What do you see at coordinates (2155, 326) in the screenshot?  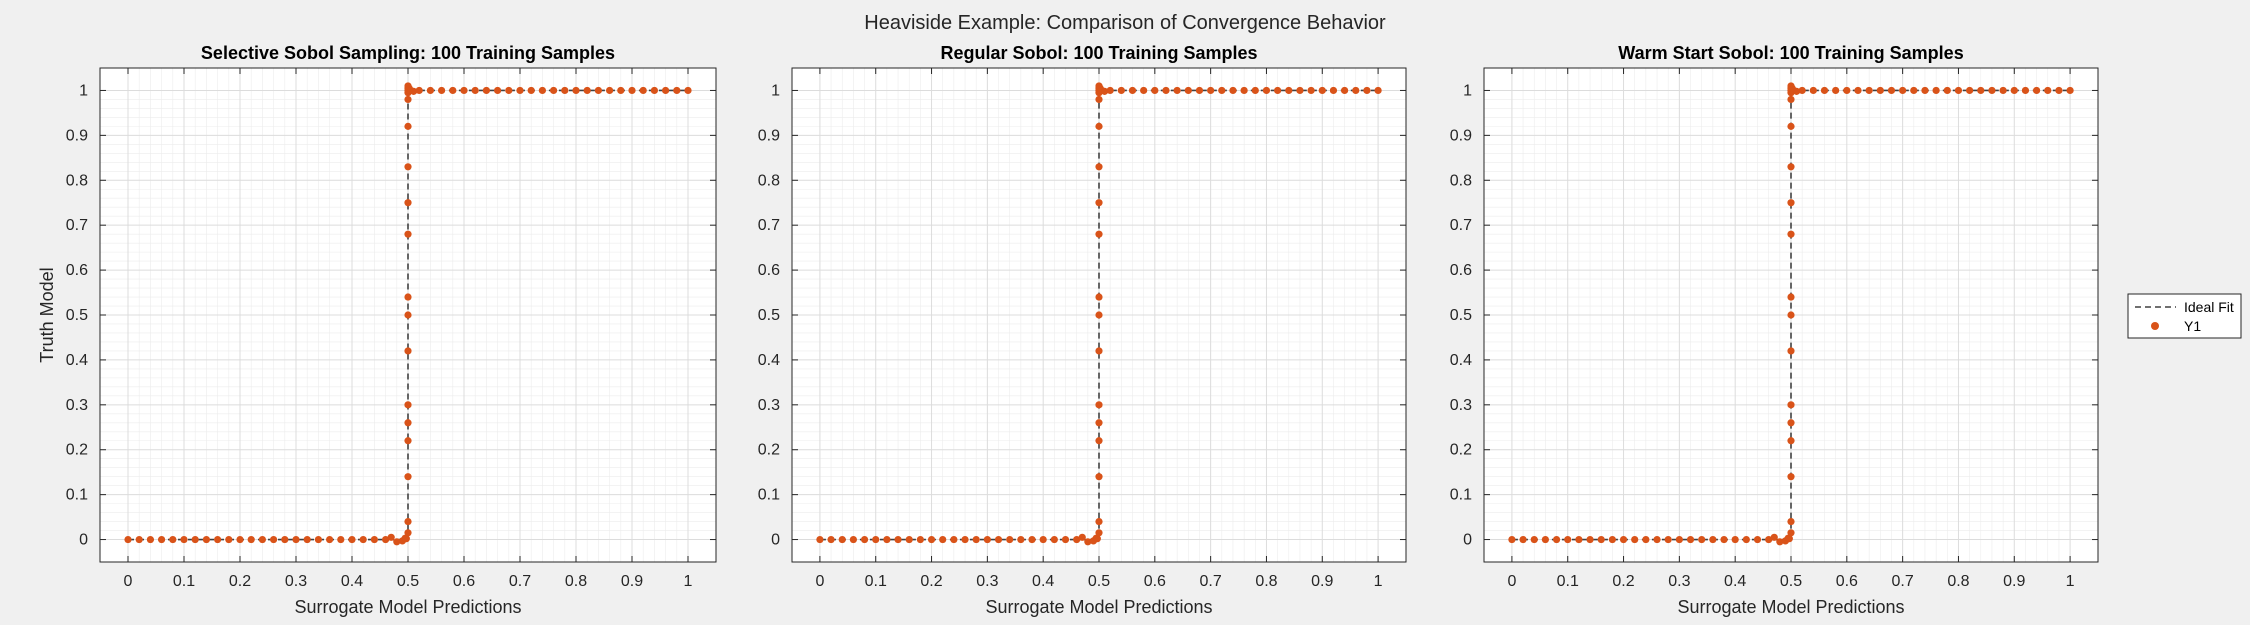 I see `legend-marker-swatch` at bounding box center [2155, 326].